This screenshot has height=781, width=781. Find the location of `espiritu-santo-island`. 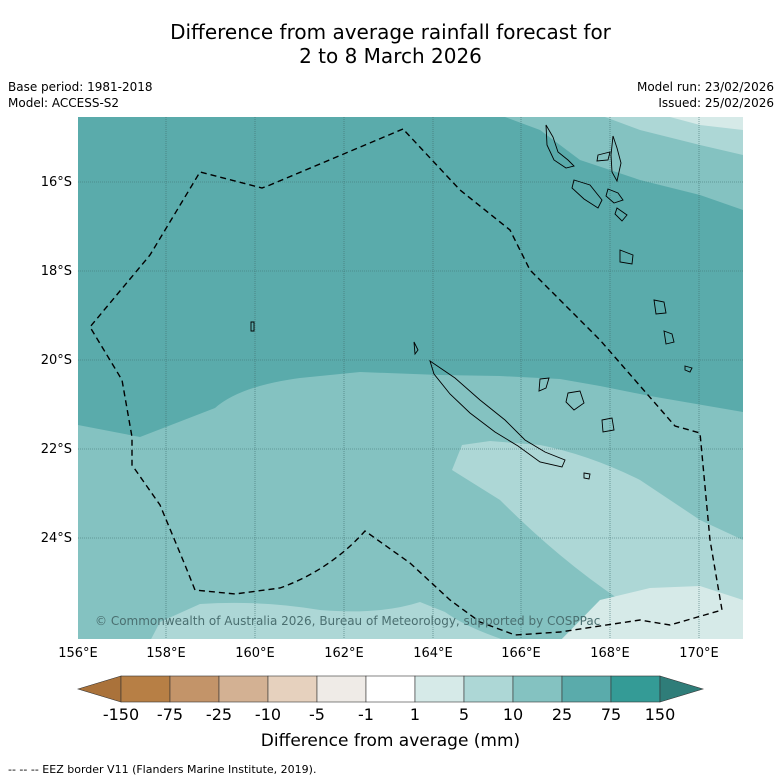

espiritu-santo-island is located at coordinates (560, 146).